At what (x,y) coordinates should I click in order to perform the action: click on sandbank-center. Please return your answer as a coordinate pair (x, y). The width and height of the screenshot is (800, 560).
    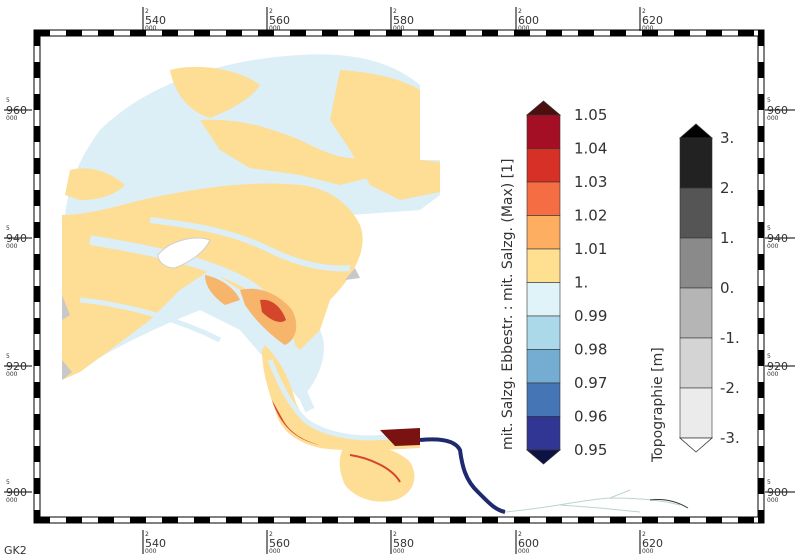
    Looking at the image, I should click on (290, 152).